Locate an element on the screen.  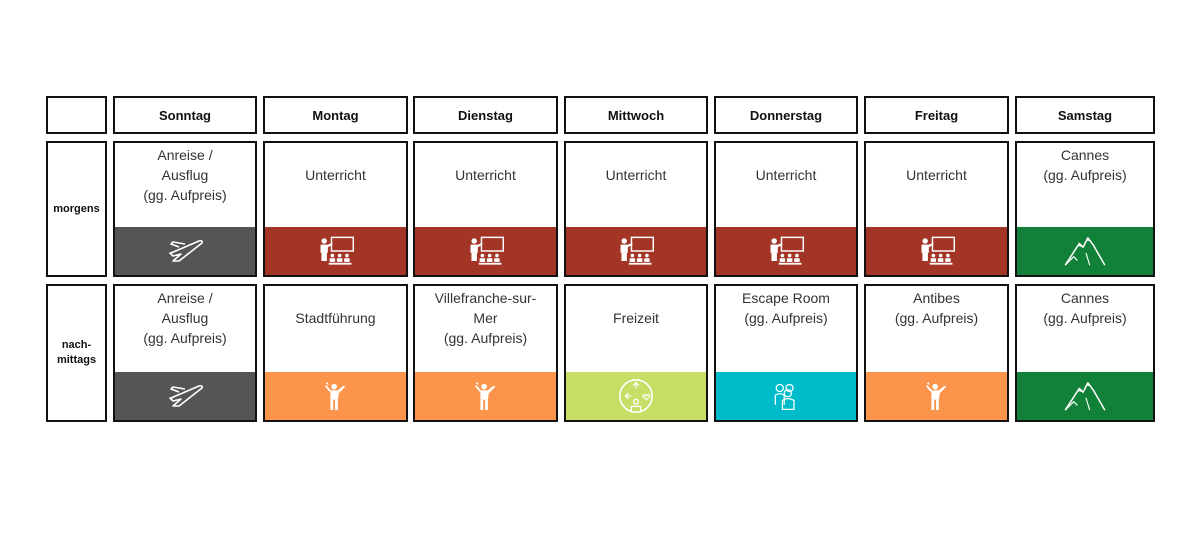
activity-label-line: Stadtführung is located at coordinates (335, 318).